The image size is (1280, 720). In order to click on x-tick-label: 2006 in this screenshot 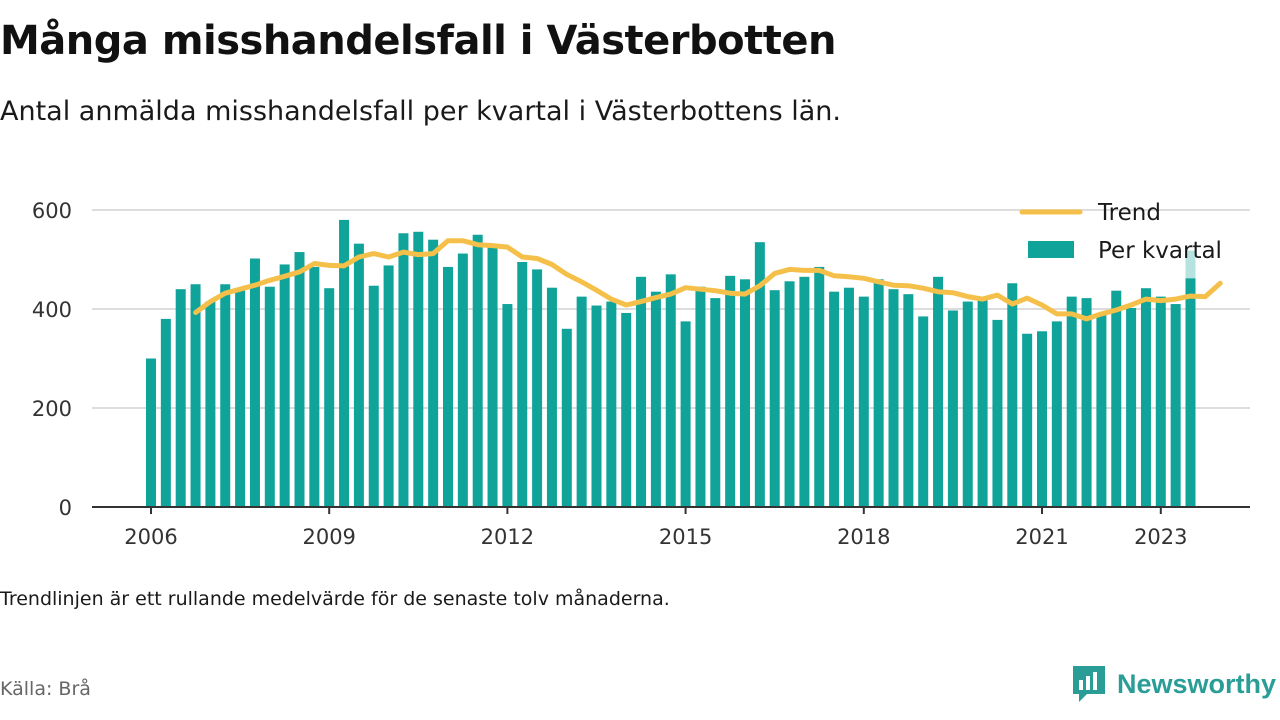, I will do `click(150, 537)`.